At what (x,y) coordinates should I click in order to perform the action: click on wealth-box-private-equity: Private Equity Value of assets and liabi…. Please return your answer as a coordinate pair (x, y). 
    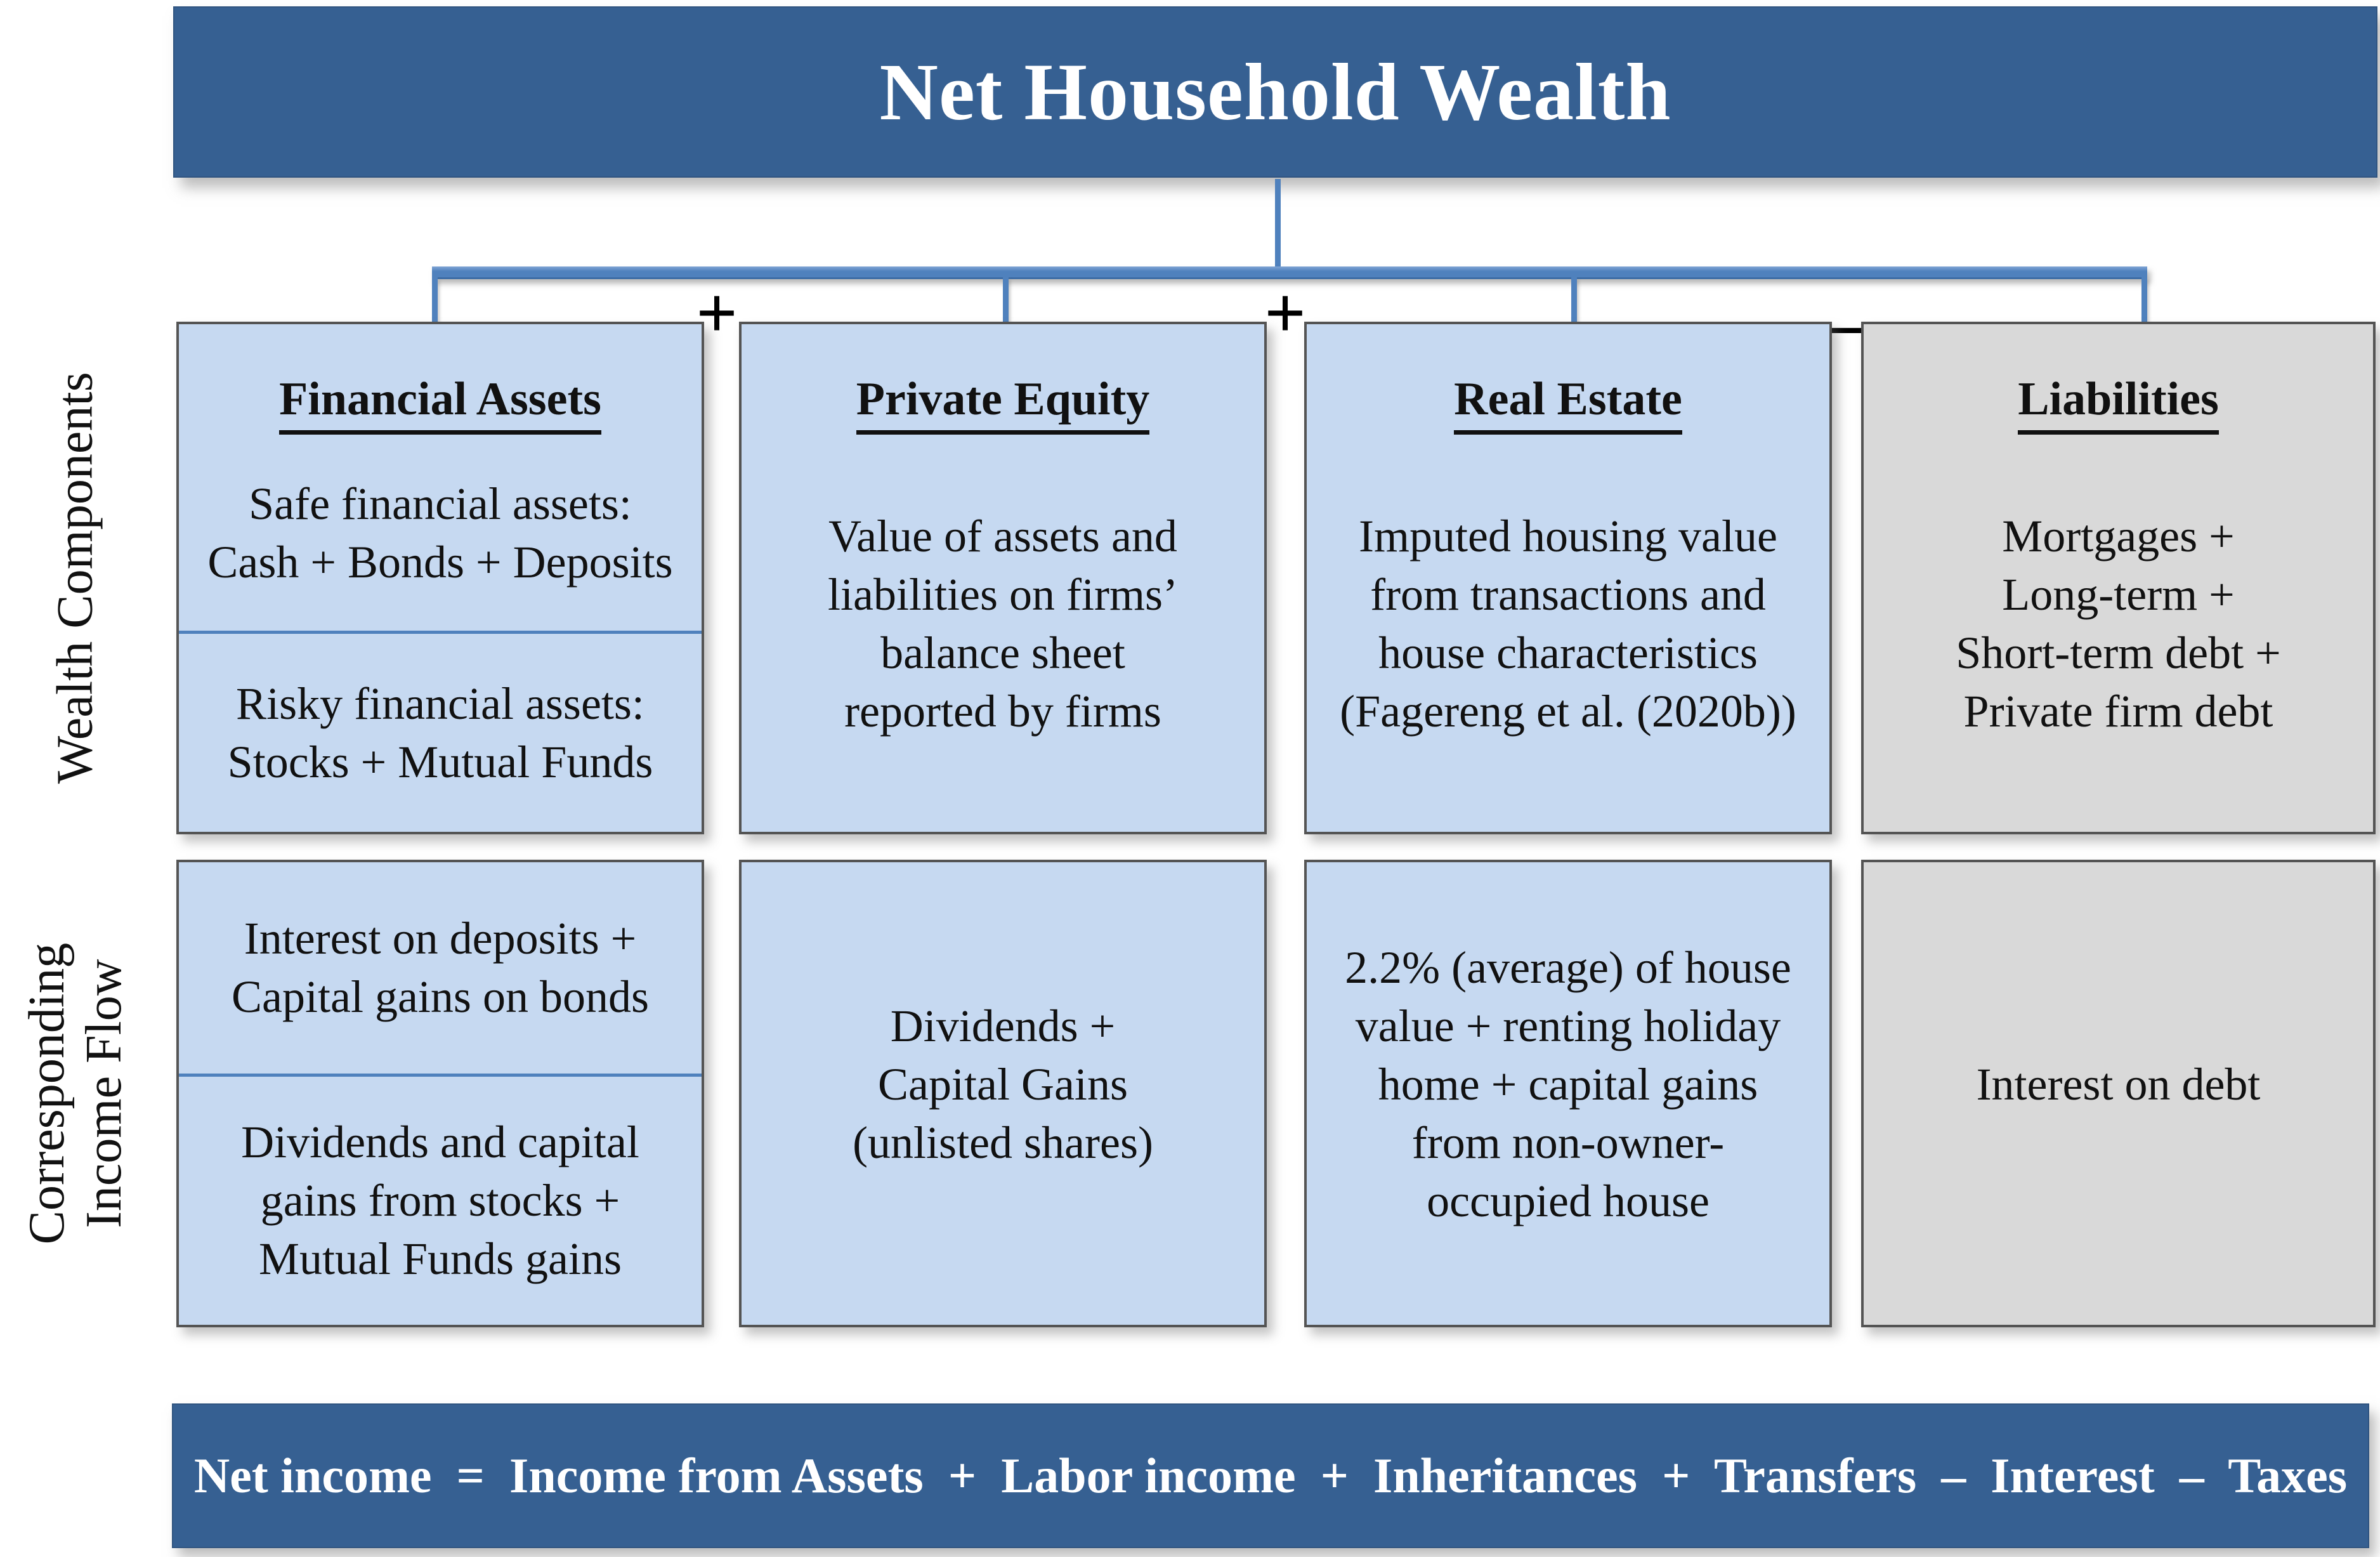
    Looking at the image, I should click on (1003, 578).